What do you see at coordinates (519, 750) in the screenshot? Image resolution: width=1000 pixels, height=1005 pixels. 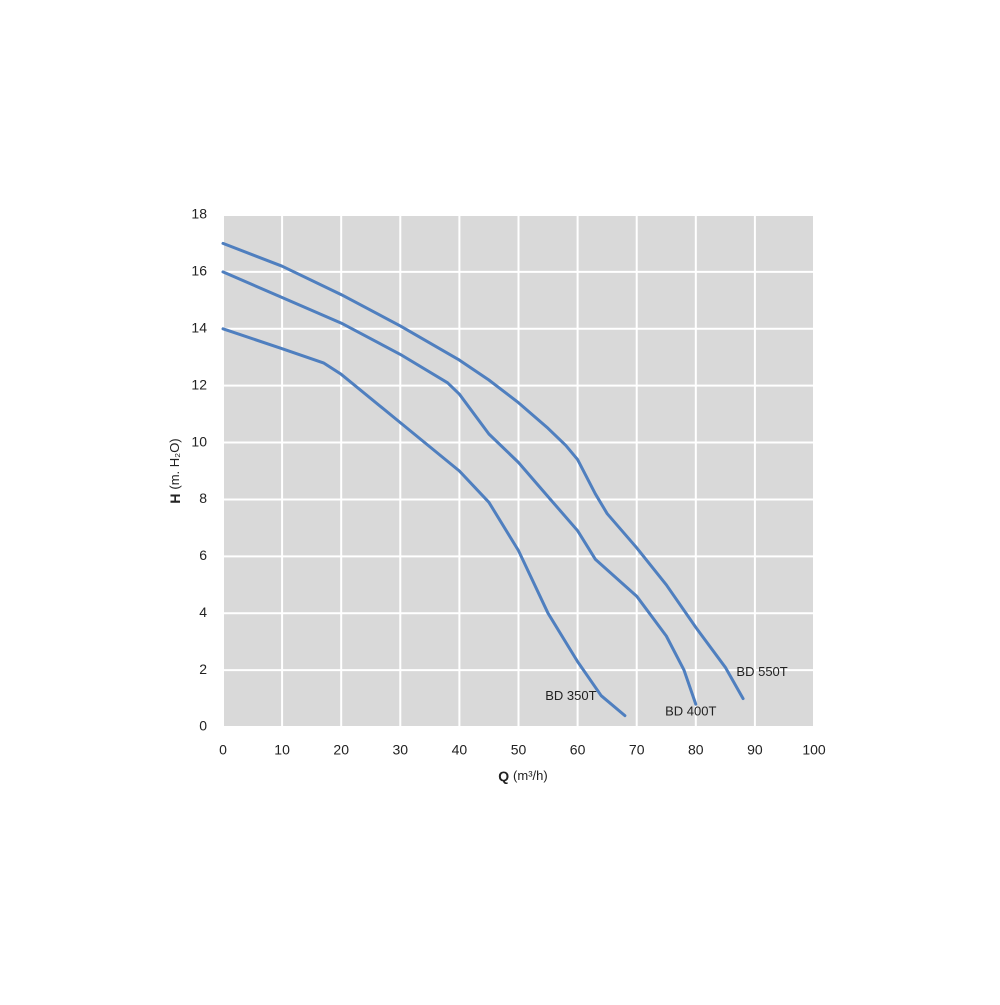 I see `x-tick-label: 50` at bounding box center [519, 750].